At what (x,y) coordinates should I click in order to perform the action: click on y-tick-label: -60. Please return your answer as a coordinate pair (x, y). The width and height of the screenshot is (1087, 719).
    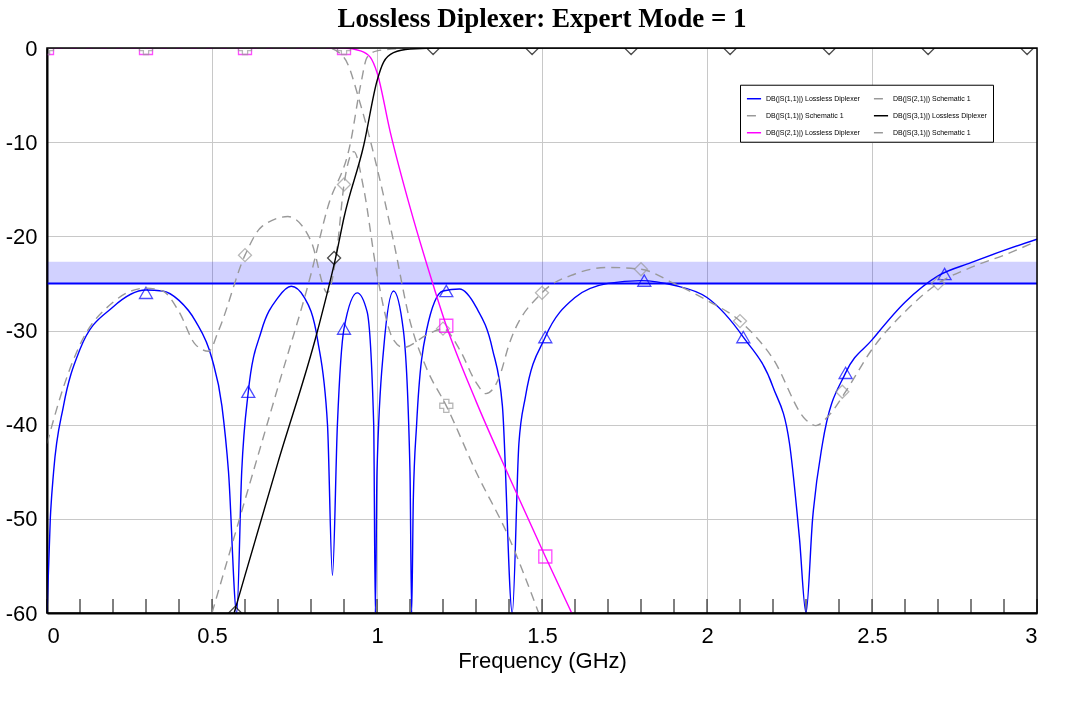
    Looking at the image, I should click on (21, 613).